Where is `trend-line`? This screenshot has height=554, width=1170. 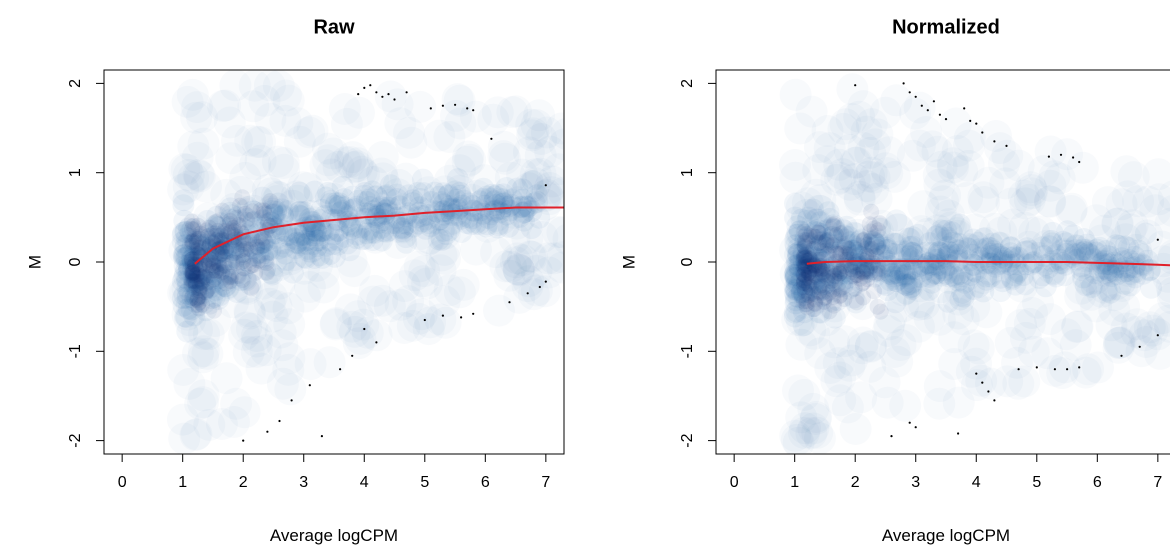
trend-line is located at coordinates (988, 263).